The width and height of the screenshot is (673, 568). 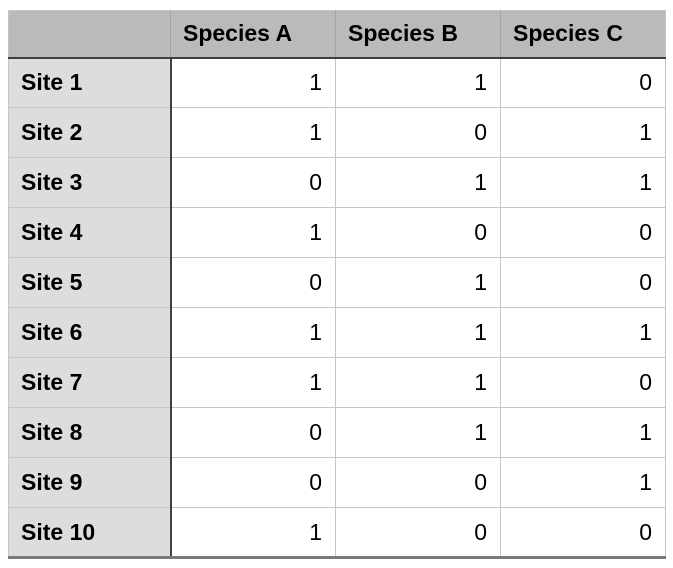 What do you see at coordinates (90, 232) in the screenshot?
I see `row-header-cell: Site 4` at bounding box center [90, 232].